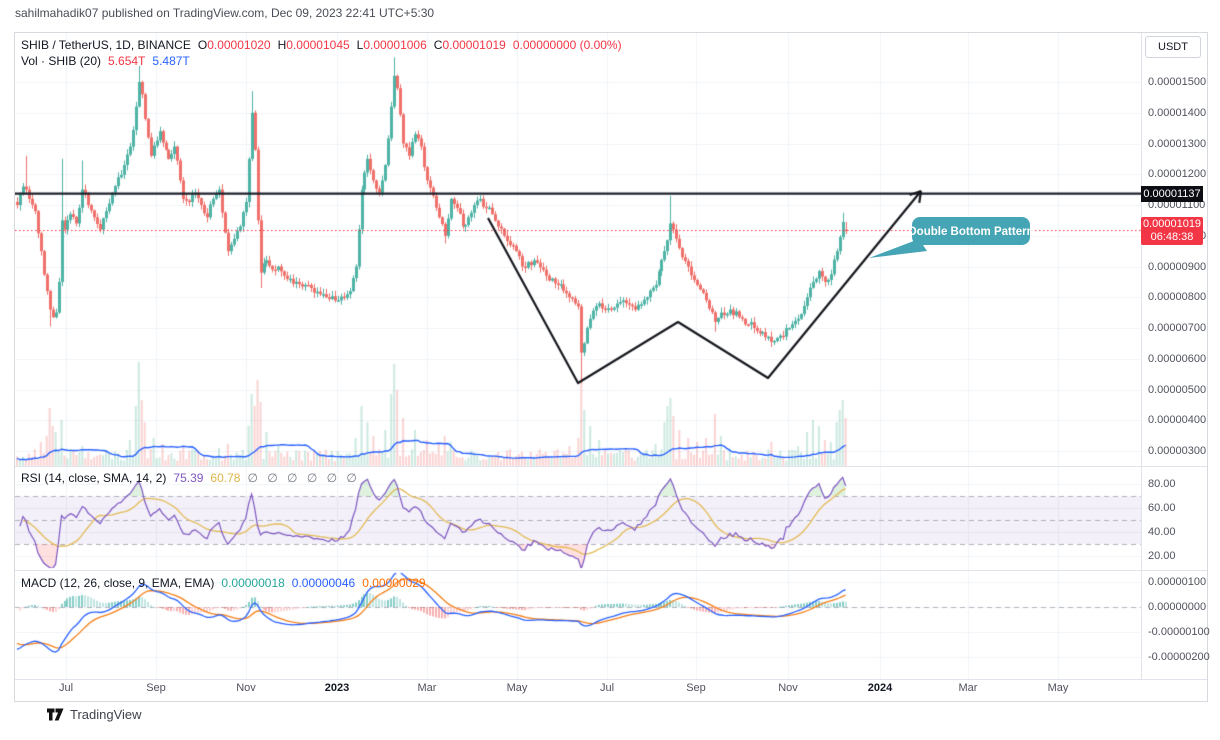  Describe the element at coordinates (106, 714) in the screenshot. I see `tradingview-logo-text: TradingView` at that location.